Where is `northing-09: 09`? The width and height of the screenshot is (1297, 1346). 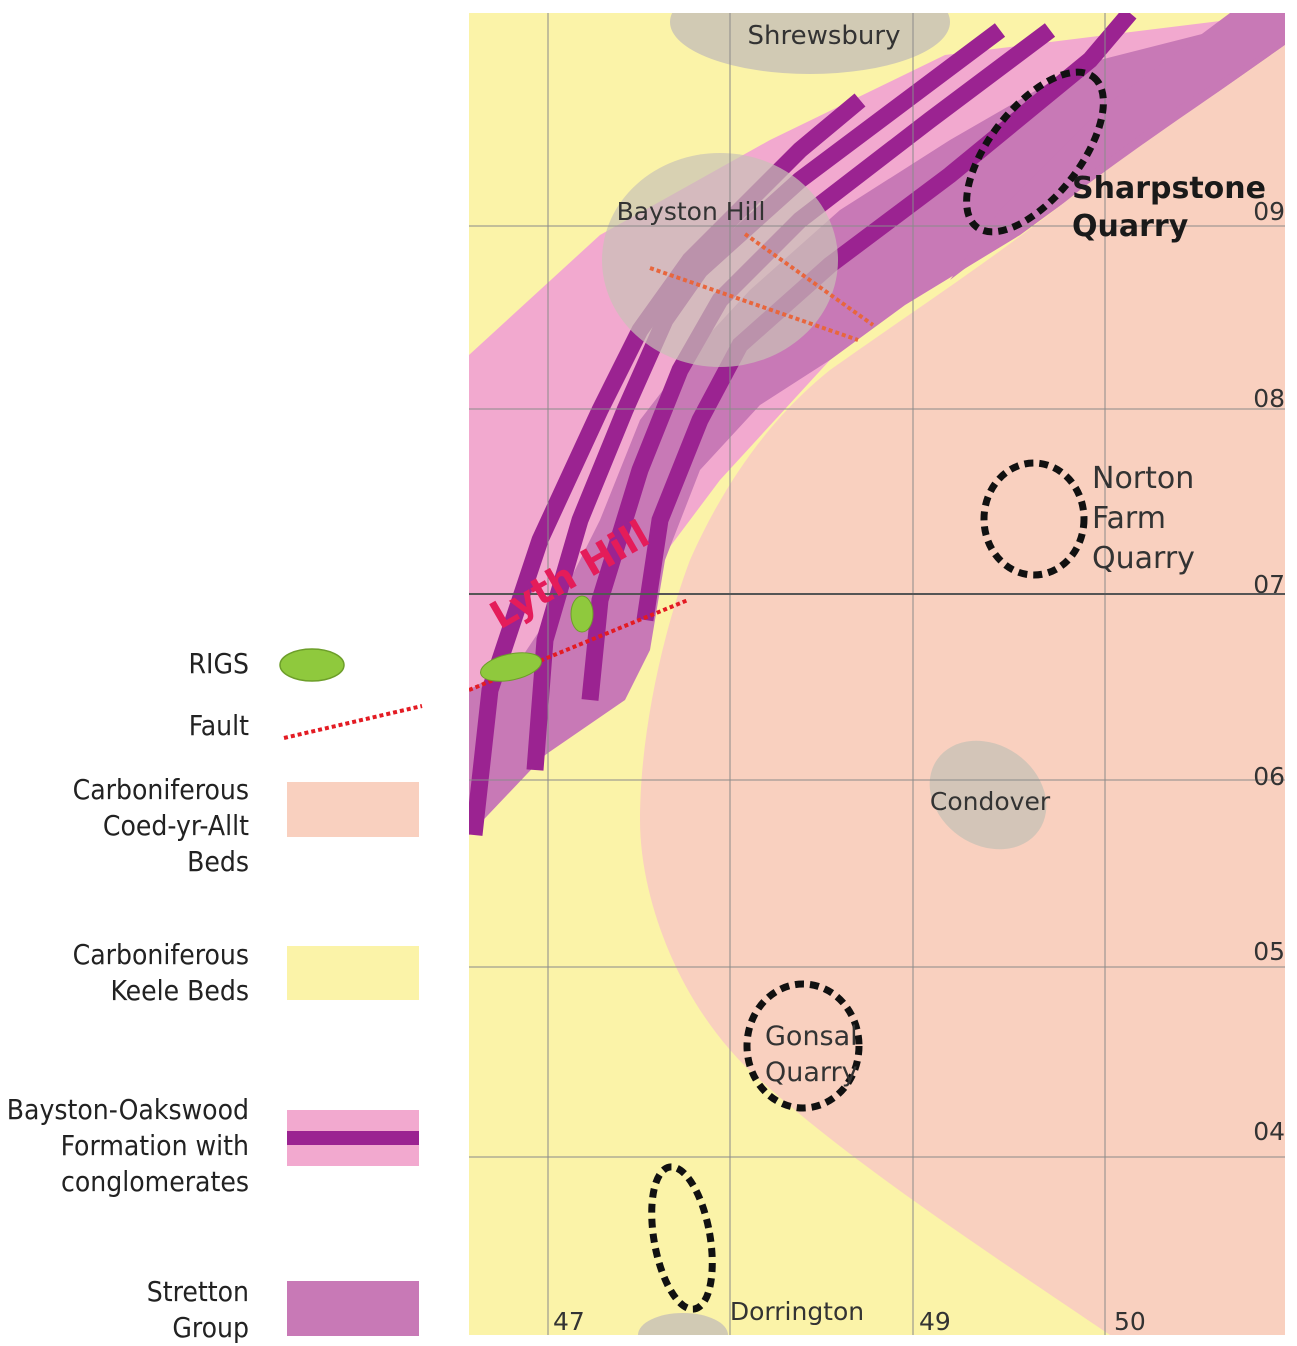
northing-09: 09 is located at coordinates (1269, 211).